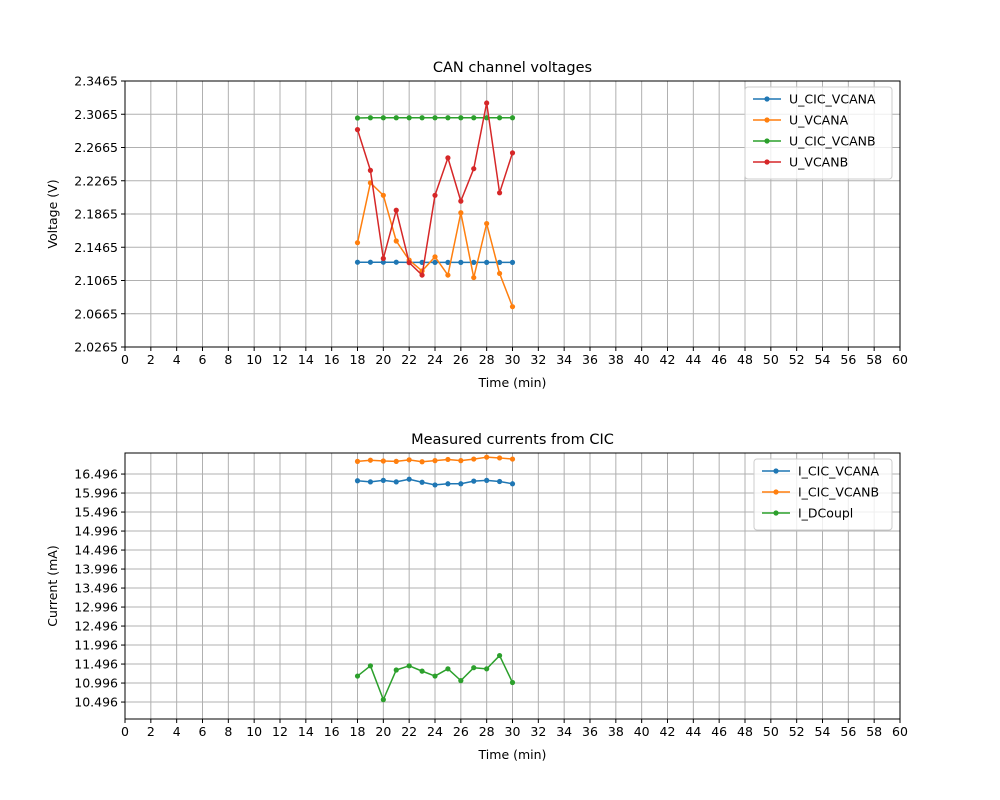 This screenshot has width=1000, height=800. What do you see at coordinates (719, 359) in the screenshot?
I see `x-tick-label: 46` at bounding box center [719, 359].